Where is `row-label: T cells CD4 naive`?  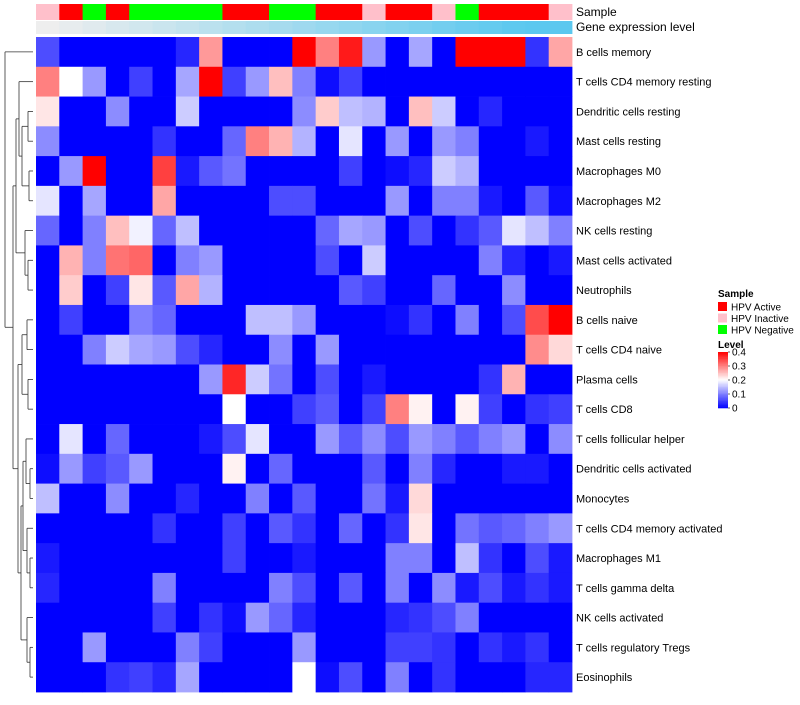
row-label: T cells CD4 naive is located at coordinates (619, 351).